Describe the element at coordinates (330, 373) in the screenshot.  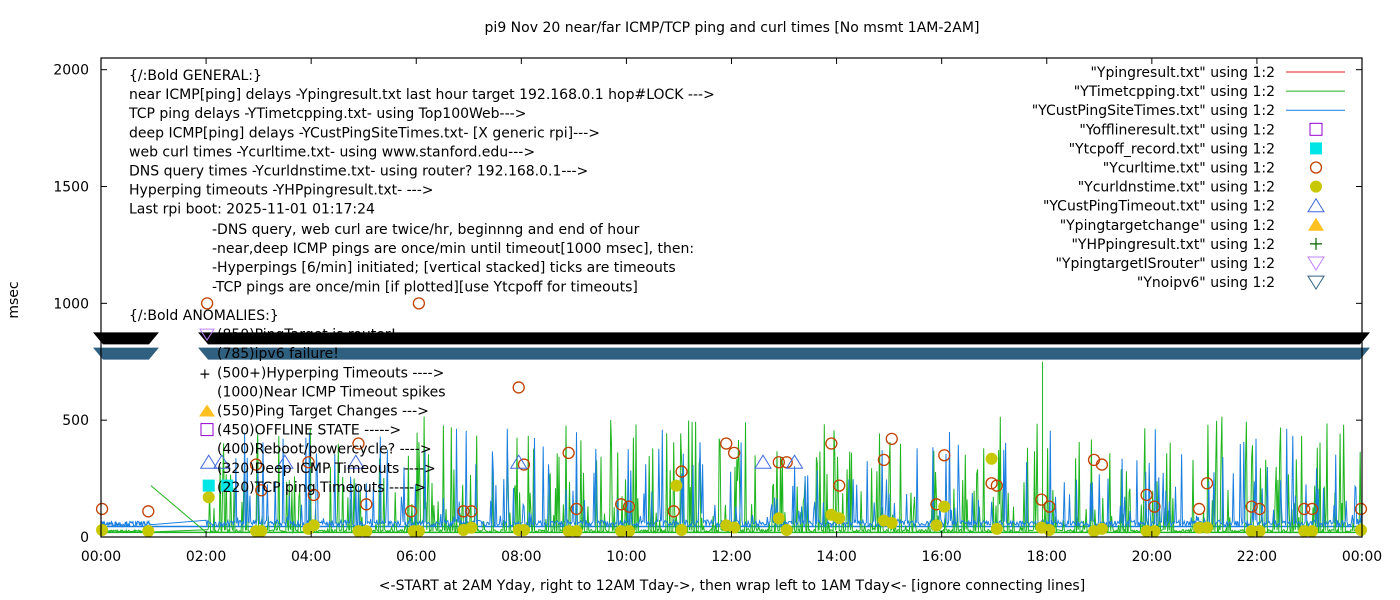
I see `annotation-anomaly: (500+)Hyperping Timeouts ---->` at that location.